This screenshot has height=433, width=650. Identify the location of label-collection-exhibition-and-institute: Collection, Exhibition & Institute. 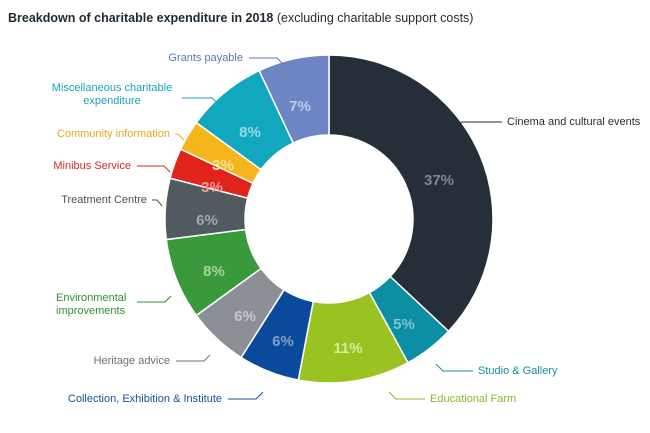
(145, 399).